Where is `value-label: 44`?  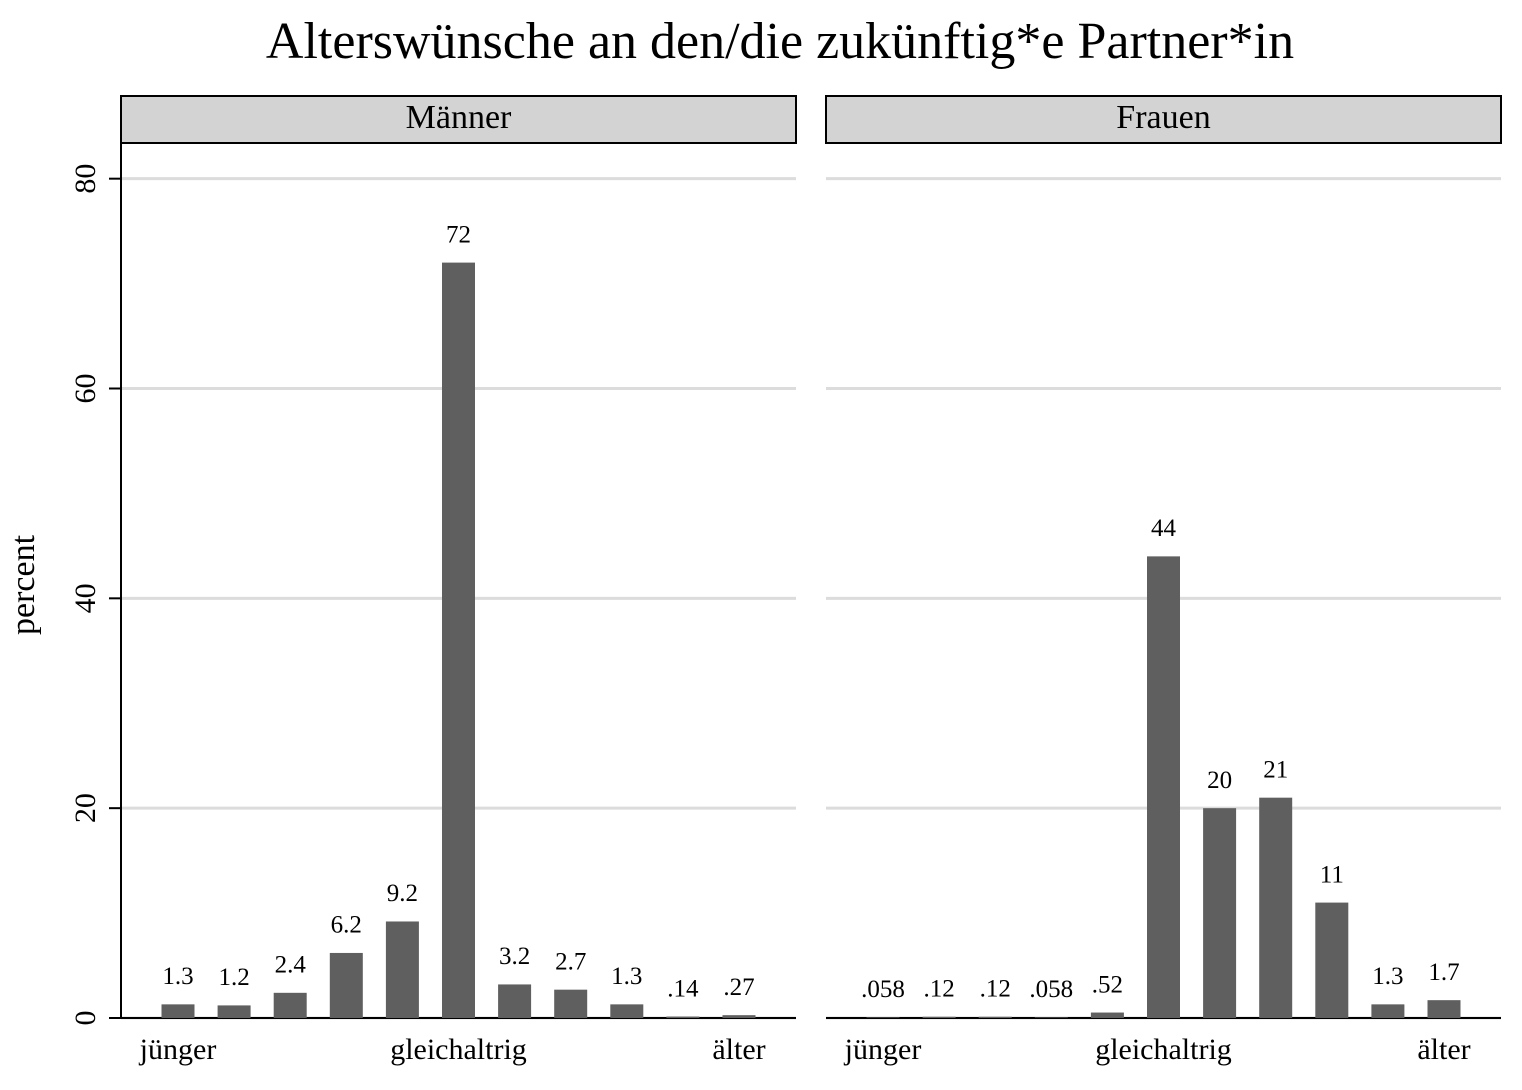
value-label: 44 is located at coordinates (1164, 528).